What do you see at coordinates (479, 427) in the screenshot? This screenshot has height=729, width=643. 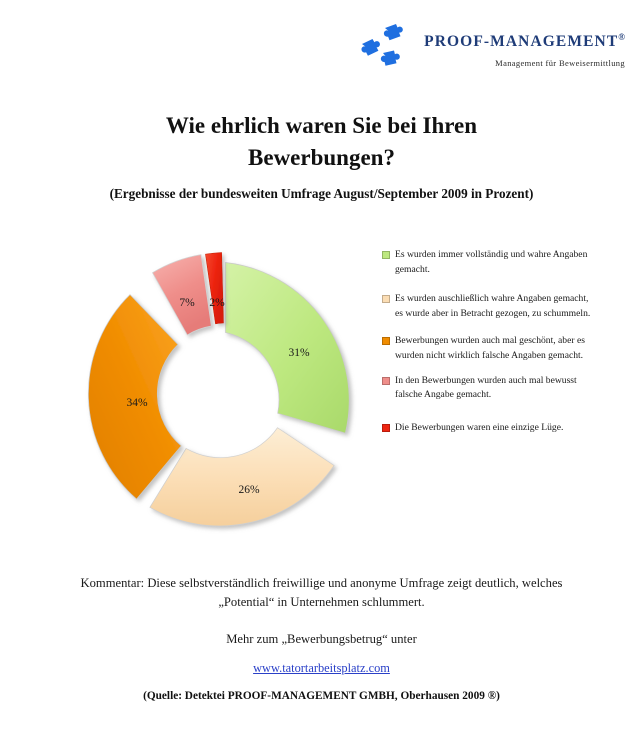 I see `legend-item-label: Die Bewerbungen waren eine einzige Lüge.` at bounding box center [479, 427].